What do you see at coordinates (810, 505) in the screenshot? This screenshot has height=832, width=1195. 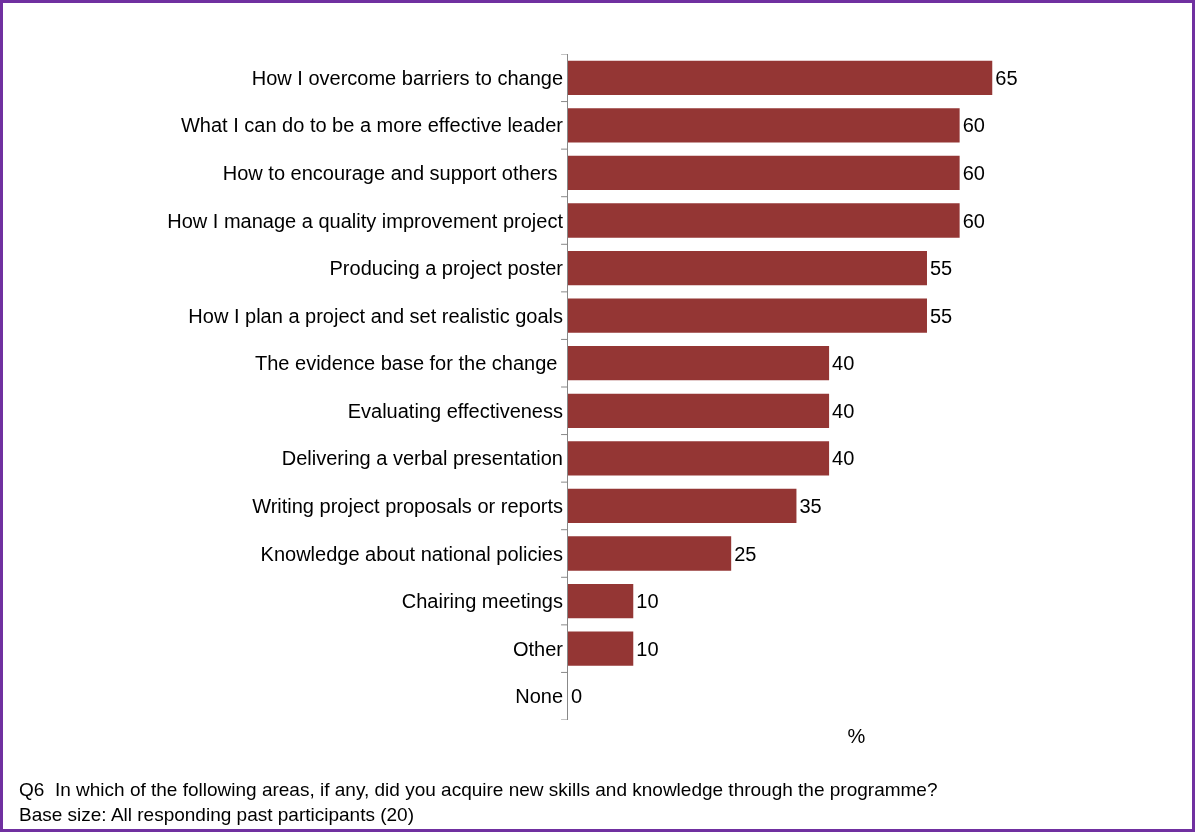 I see `data-label: 35` at bounding box center [810, 505].